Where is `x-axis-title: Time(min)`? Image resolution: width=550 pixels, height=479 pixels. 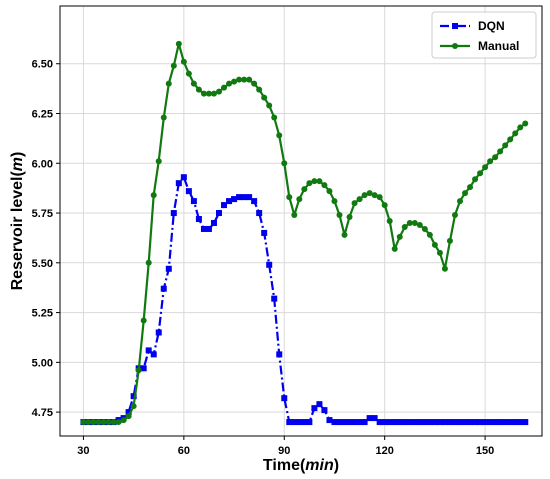 x-axis-title: Time(min) is located at coordinates (301, 465).